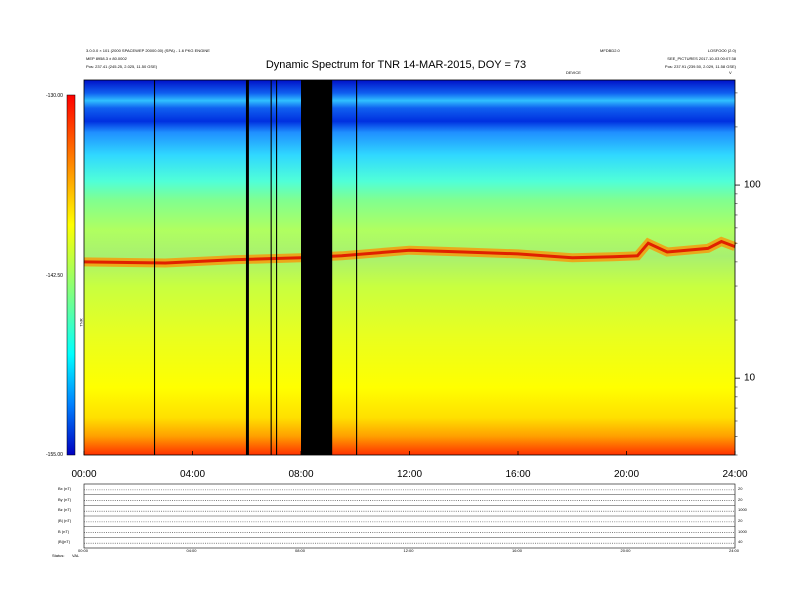  What do you see at coordinates (408, 550) in the screenshot?
I see `panel-x-tick-label: 12:00` at bounding box center [408, 550].